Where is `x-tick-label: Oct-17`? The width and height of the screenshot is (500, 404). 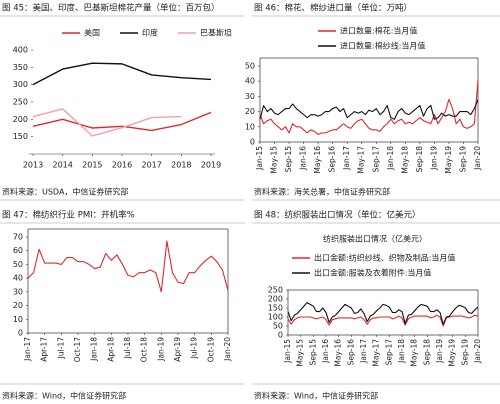 x-tick-label: Oct-17 is located at coordinates (77, 349).